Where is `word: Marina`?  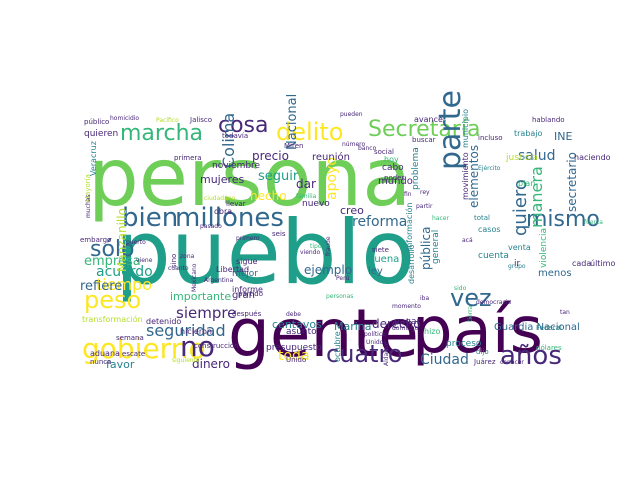
word: Marina is located at coordinates (353, 326).